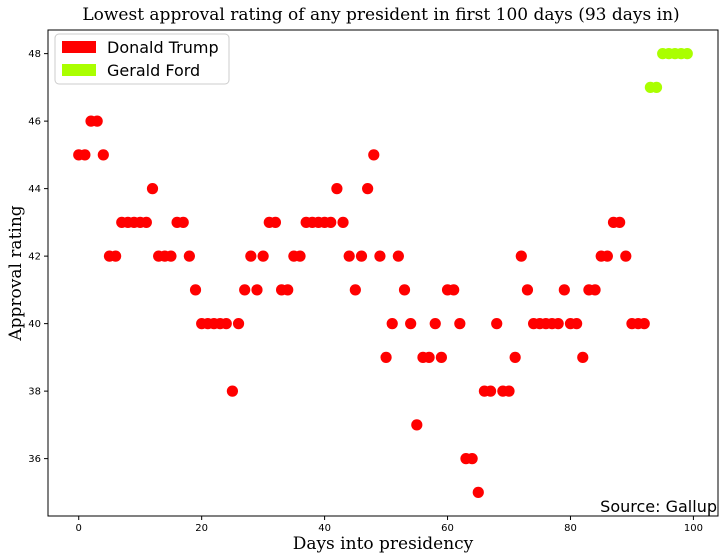  What do you see at coordinates (34, 54) in the screenshot?
I see `y-tick-label: 48` at bounding box center [34, 54].